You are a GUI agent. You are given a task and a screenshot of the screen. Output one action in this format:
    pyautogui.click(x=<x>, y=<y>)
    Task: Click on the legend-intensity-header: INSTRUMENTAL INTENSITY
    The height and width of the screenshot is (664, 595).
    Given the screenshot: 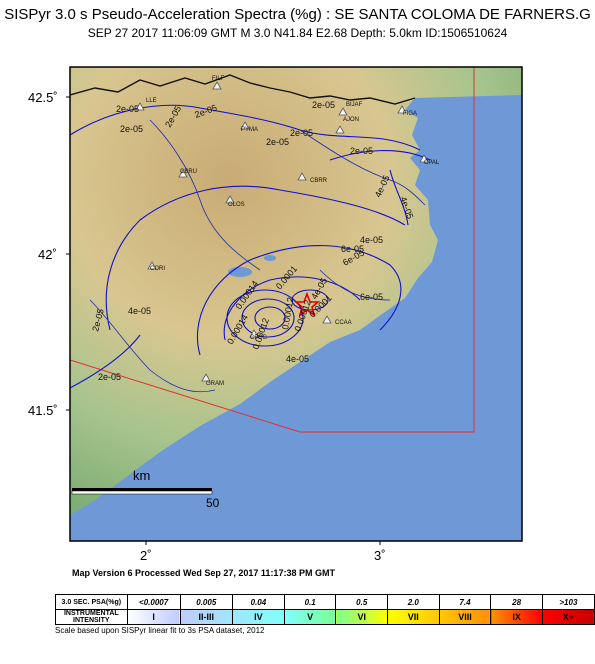 What is the action you would take?
    pyautogui.click(x=91, y=617)
    